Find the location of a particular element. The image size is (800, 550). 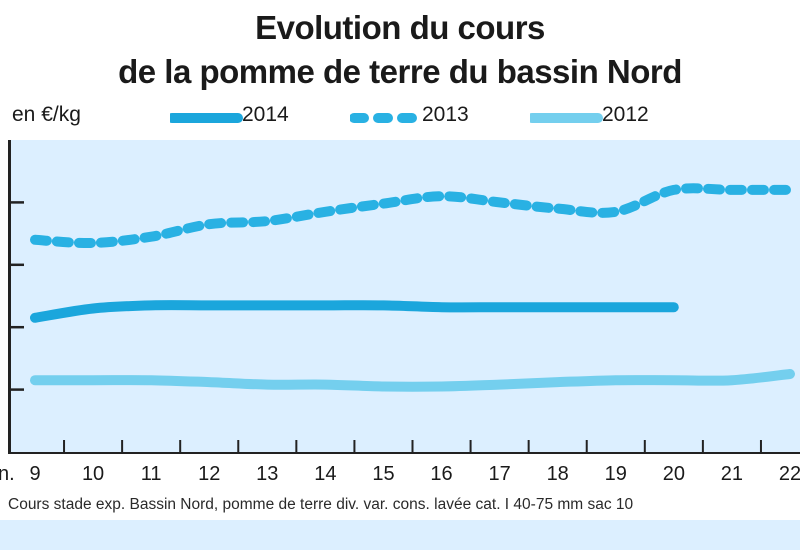

series-line-2013 is located at coordinates (412, 216).